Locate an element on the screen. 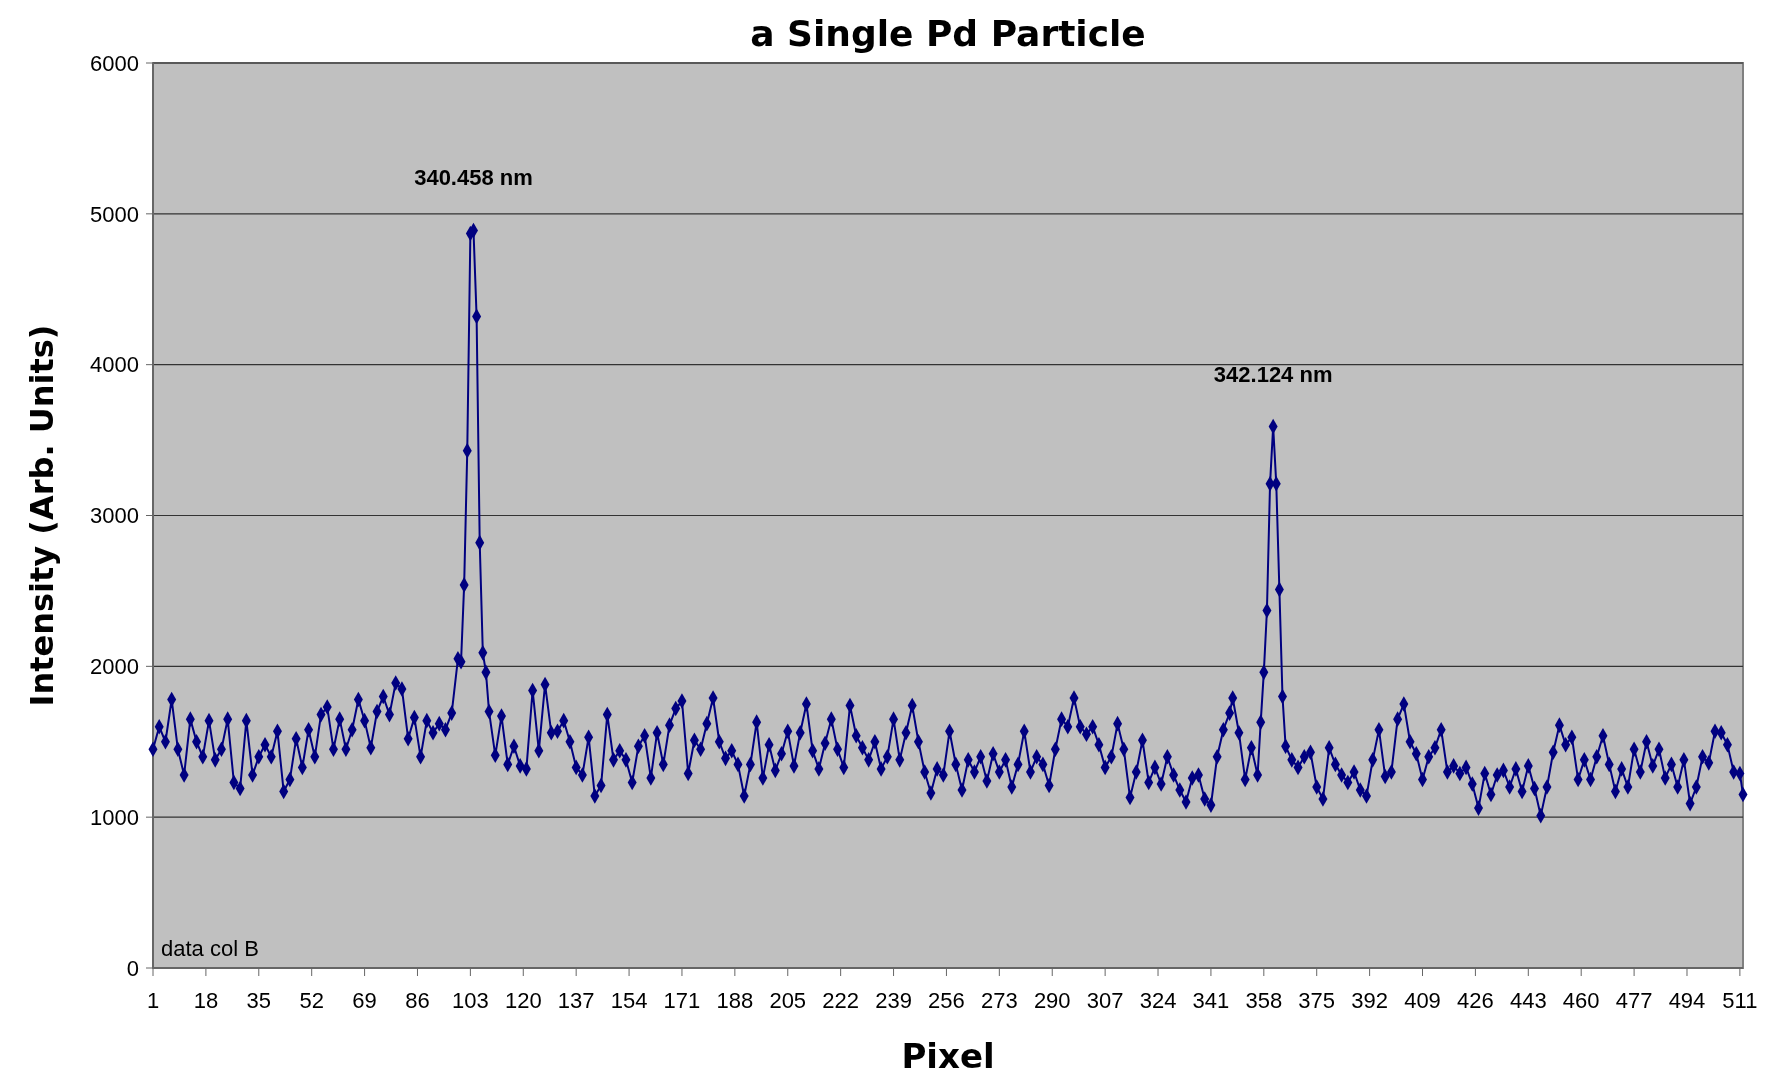  chart-title: a Single Pd Particle is located at coordinates (948, 33).